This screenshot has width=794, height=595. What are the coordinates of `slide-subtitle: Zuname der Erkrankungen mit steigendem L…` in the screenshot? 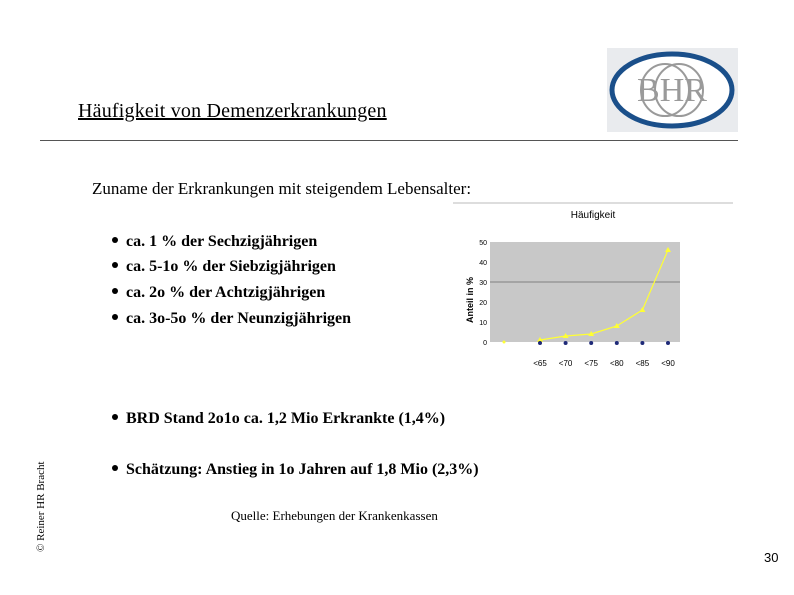 It's located at (282, 188).